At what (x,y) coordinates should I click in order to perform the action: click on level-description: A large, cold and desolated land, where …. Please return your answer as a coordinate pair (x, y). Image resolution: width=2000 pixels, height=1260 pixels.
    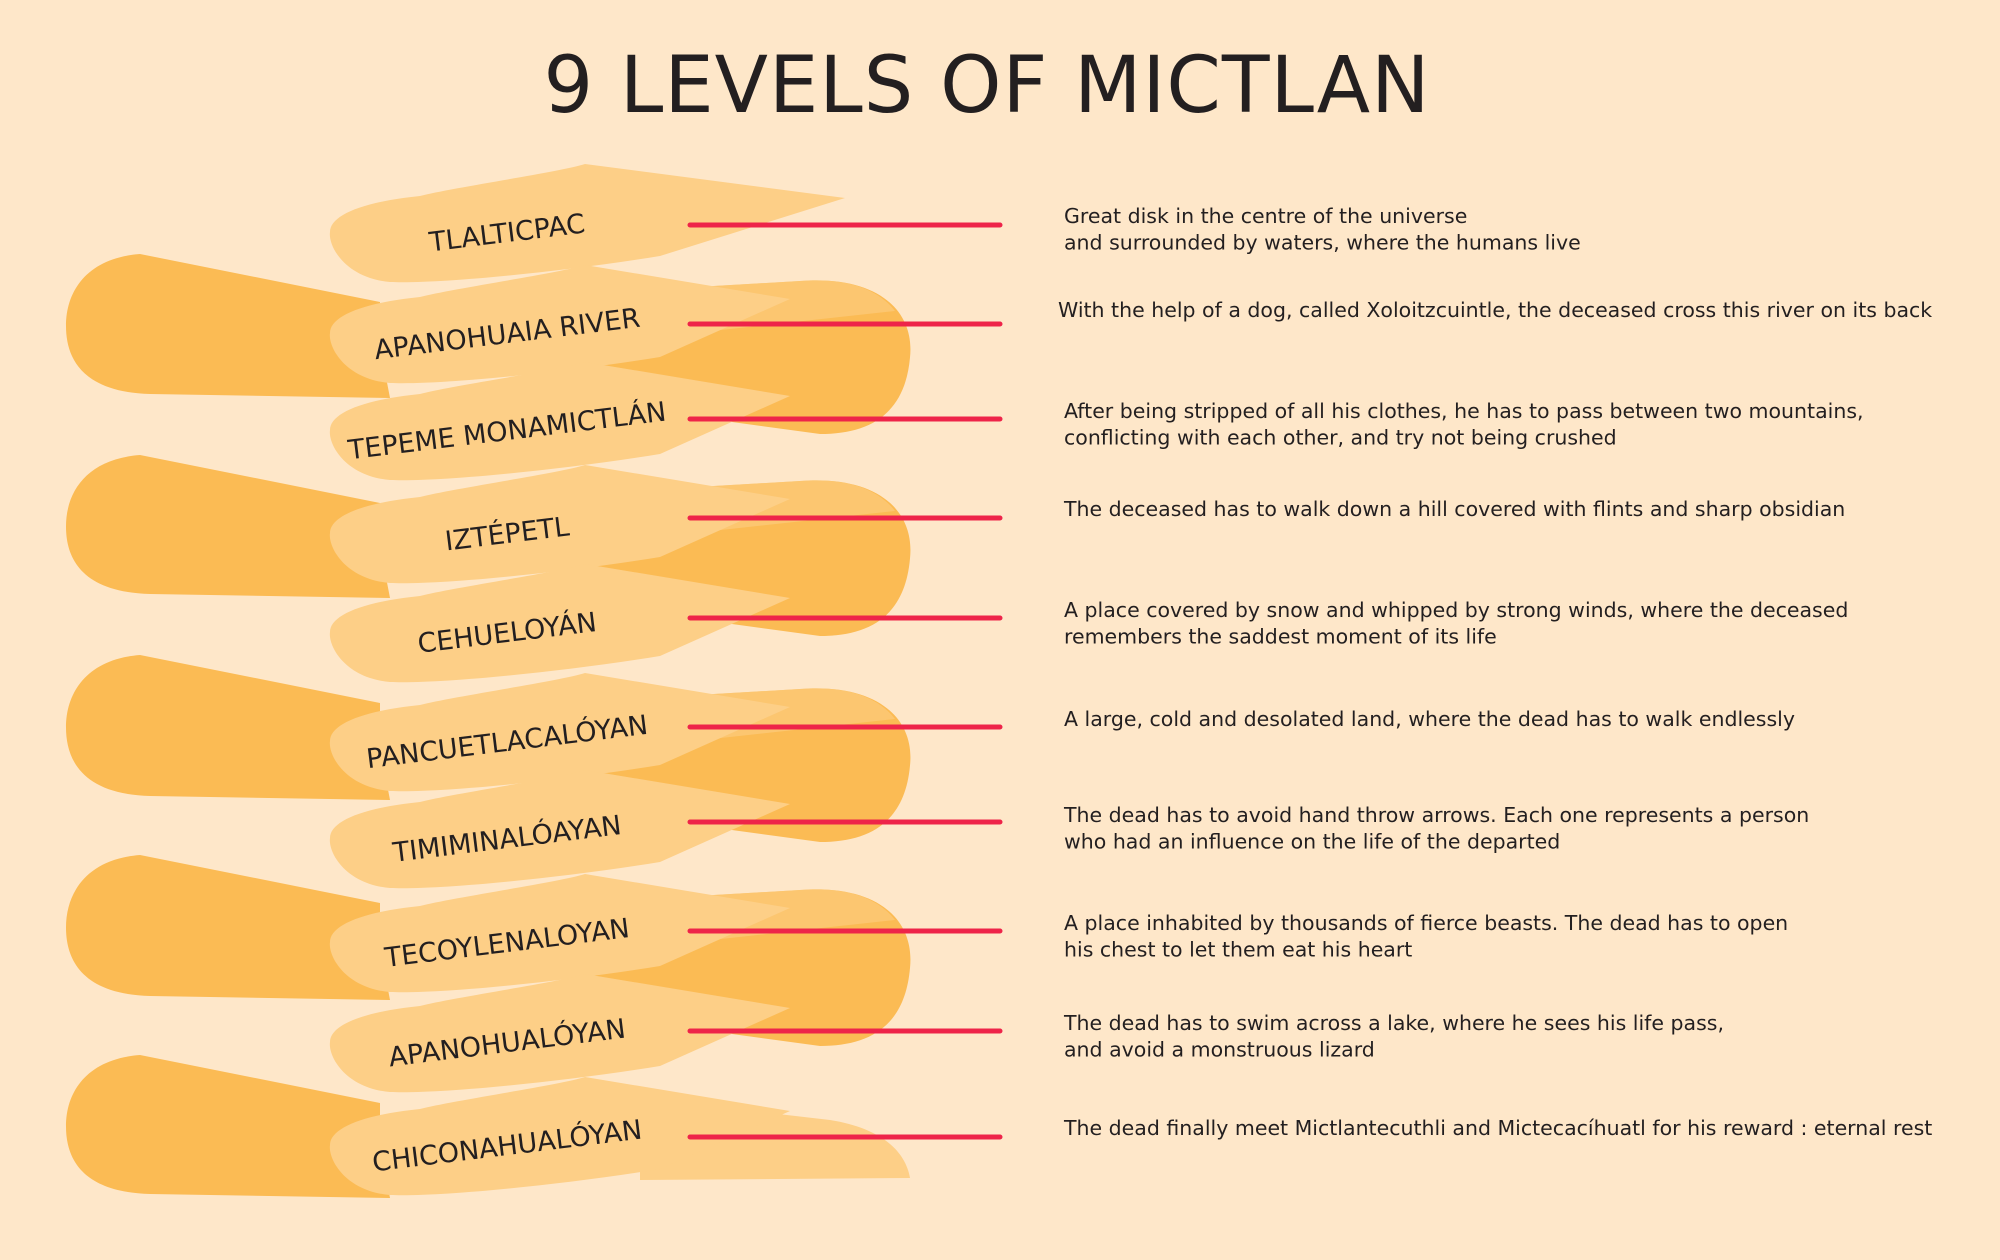
    Looking at the image, I should click on (1429, 719).